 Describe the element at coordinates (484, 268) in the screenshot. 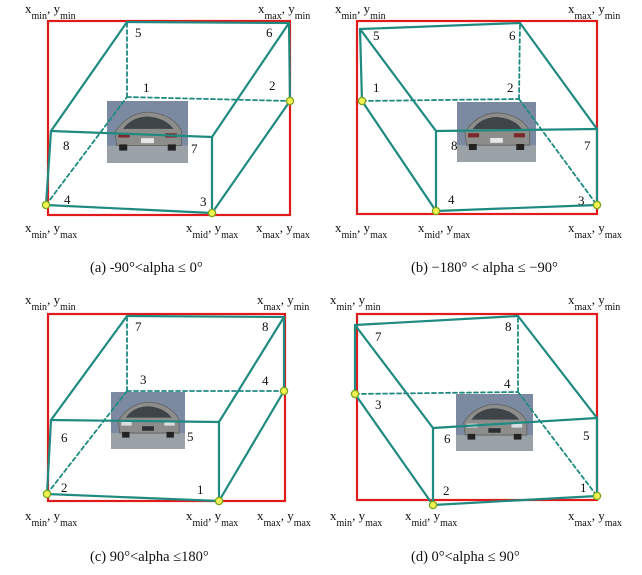

I see `caption-b: (b) −180° < alpha ≤ −90°` at that location.